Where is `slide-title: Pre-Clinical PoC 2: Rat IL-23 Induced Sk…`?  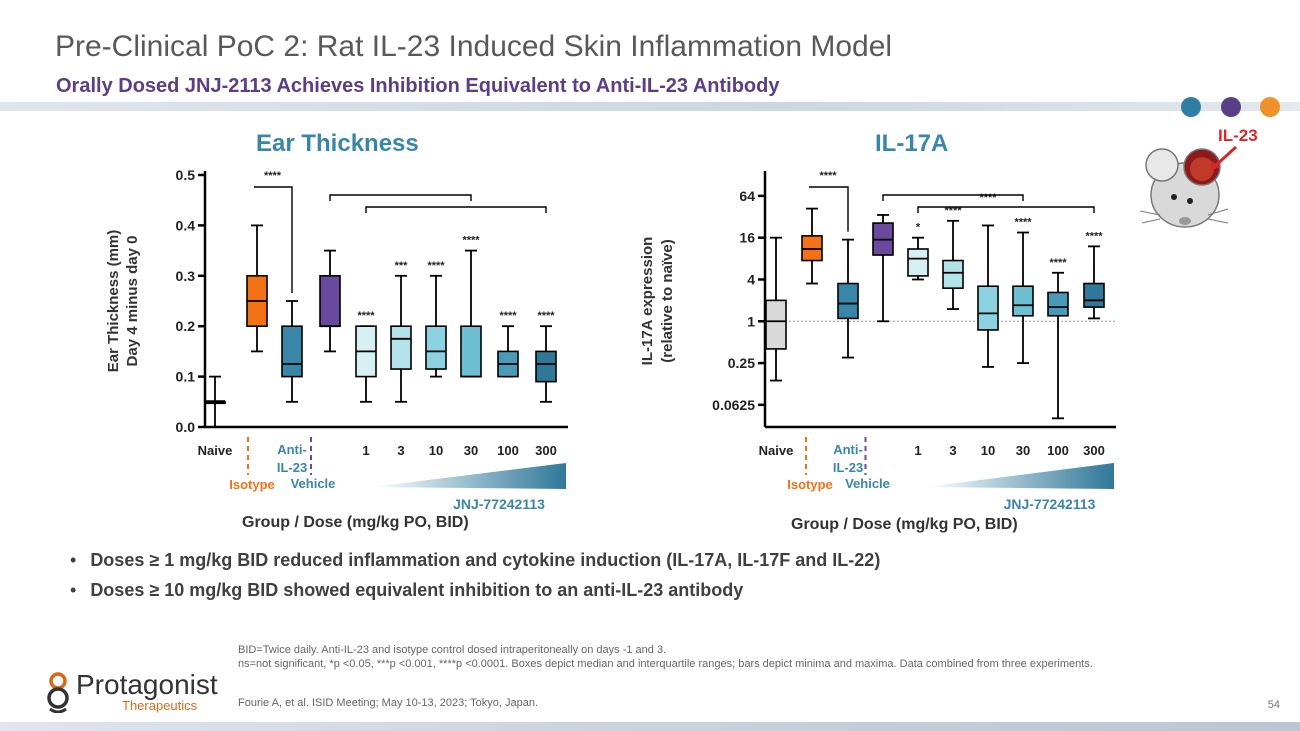
slide-title: Pre-Clinical PoC 2: Rat IL-23 Induced Sk… is located at coordinates (474, 46).